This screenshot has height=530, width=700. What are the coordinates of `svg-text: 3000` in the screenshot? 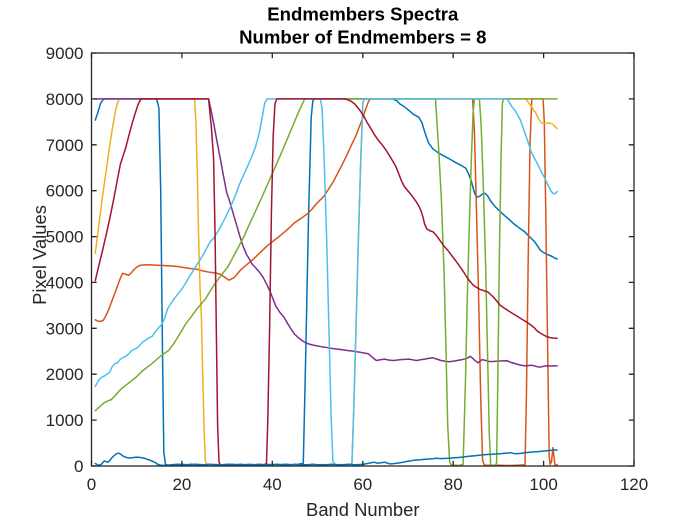 It's located at (65, 328).